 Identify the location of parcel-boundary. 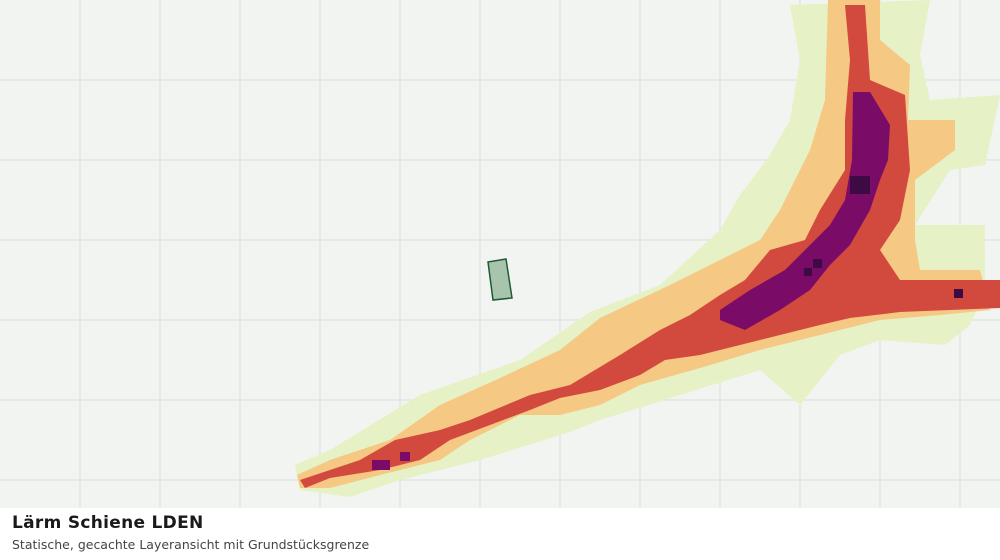
(500, 279).